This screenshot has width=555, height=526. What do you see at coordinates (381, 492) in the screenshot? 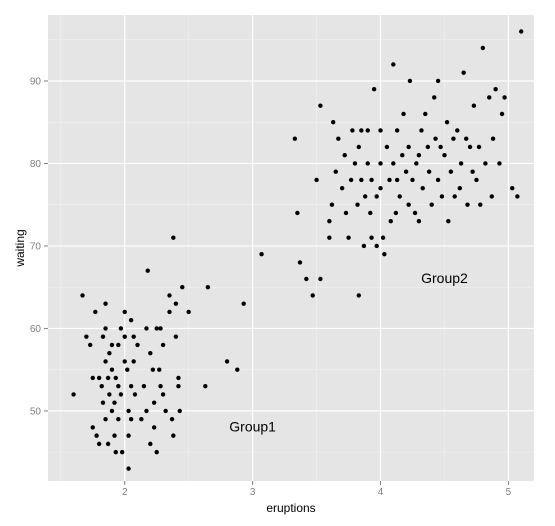
I see `x-tick-label: 4` at bounding box center [381, 492].